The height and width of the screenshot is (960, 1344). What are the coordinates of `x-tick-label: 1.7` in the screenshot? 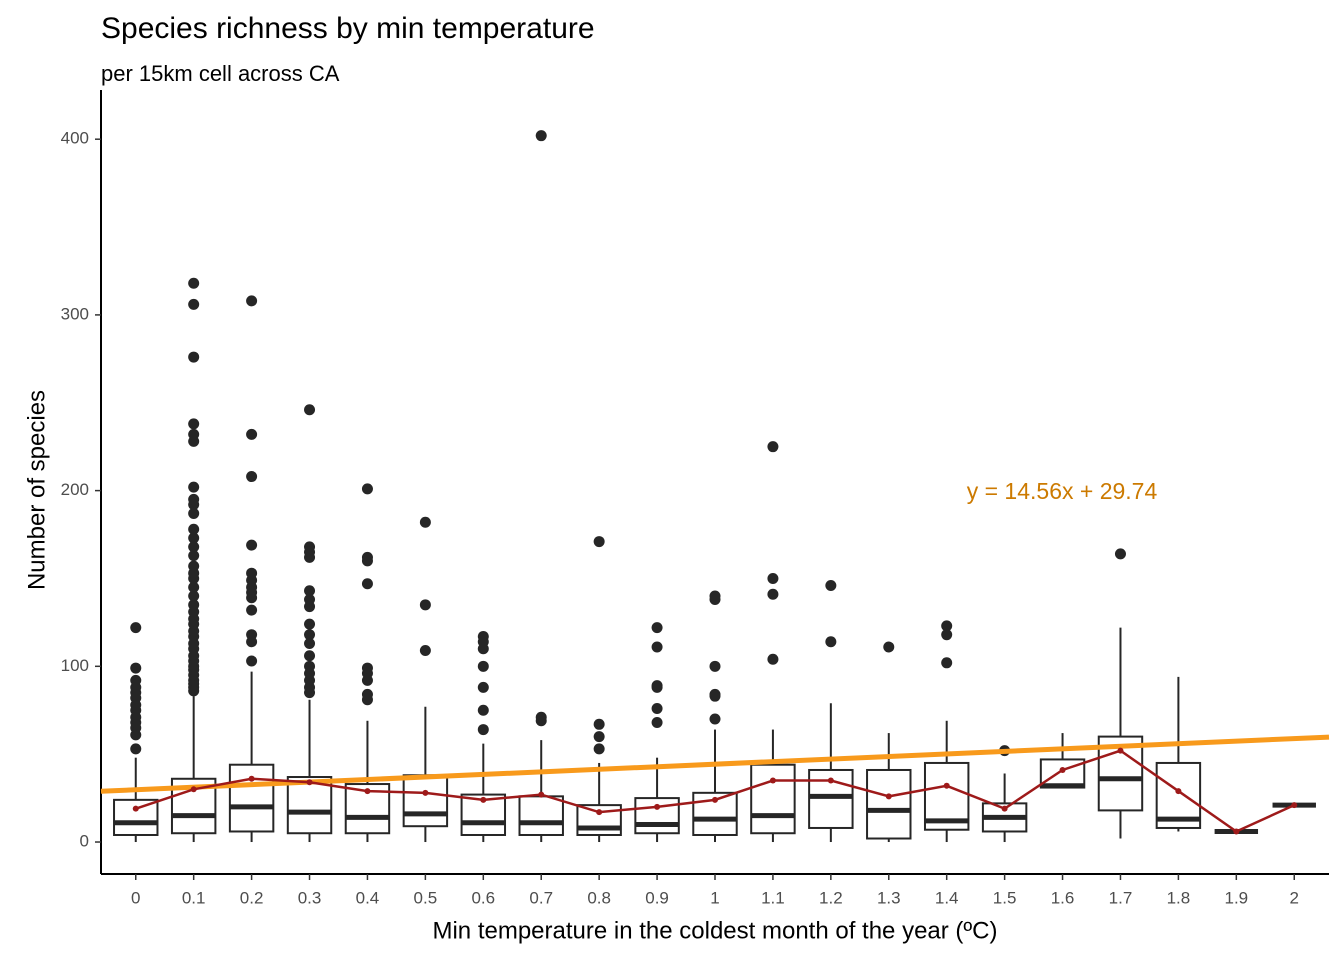 It's located at (1121, 897).